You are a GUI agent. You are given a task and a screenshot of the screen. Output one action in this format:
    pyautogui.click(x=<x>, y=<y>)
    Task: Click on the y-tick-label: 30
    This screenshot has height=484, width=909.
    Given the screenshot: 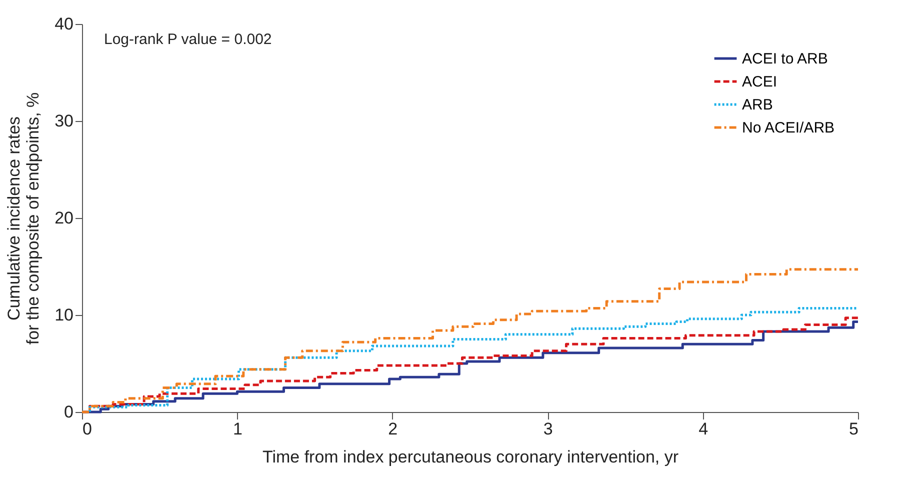 What is the action you would take?
    pyautogui.click(x=64, y=121)
    